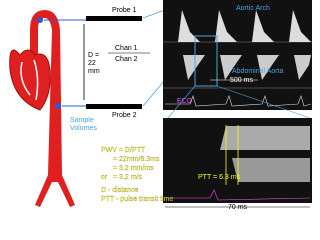  Describe the element at coordinates (93, 55) in the screenshot. I see `distance: D =` at that location.